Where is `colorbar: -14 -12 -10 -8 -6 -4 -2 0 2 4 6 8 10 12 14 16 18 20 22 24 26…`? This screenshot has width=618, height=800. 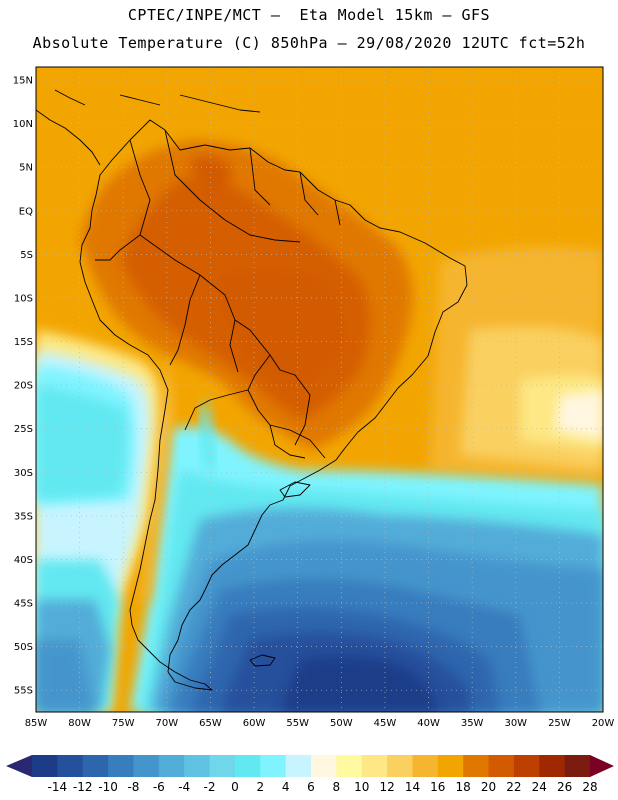 colorbar: -14 -12 -10 -8 -6 -4 -2 0 2 4 6 8 10 12 14 16 18 20 22 24 26… is located at coordinates (310, 774).